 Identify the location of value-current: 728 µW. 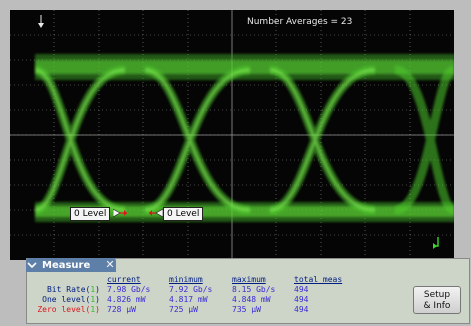
(121, 309).